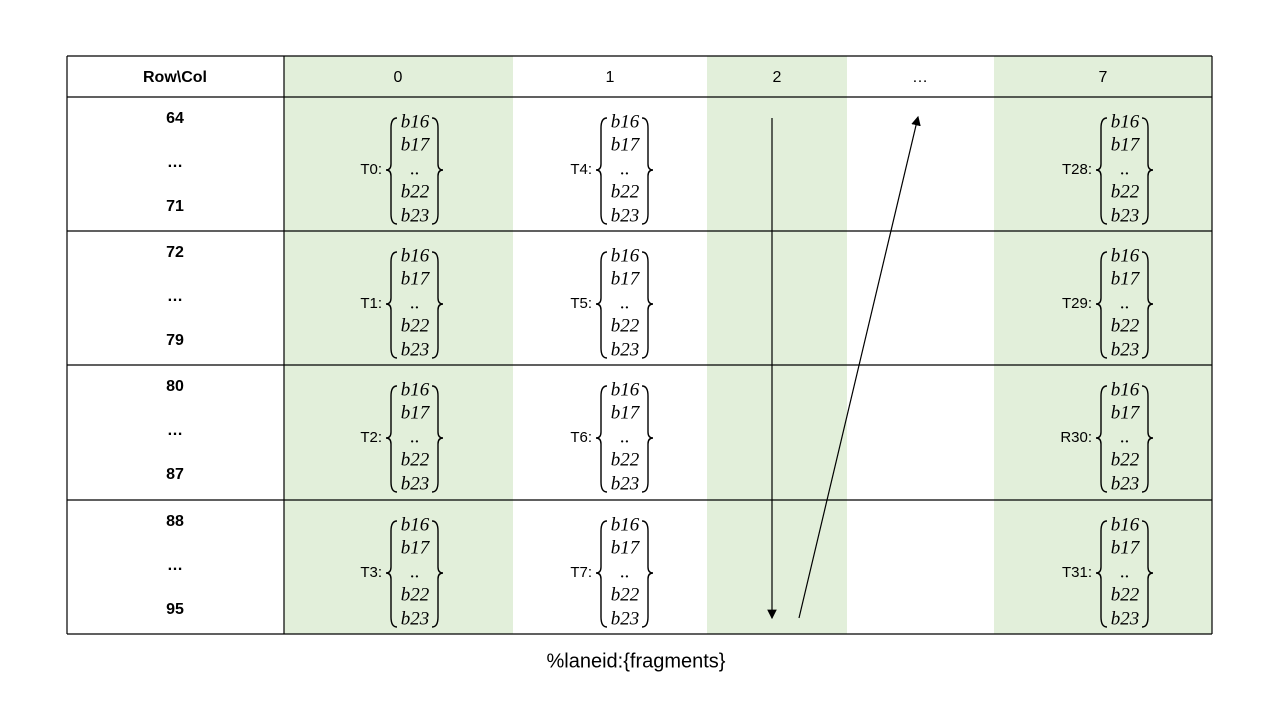 This screenshot has width=1280, height=725. Describe the element at coordinates (859, 367) in the screenshot. I see `arrow` at that location.